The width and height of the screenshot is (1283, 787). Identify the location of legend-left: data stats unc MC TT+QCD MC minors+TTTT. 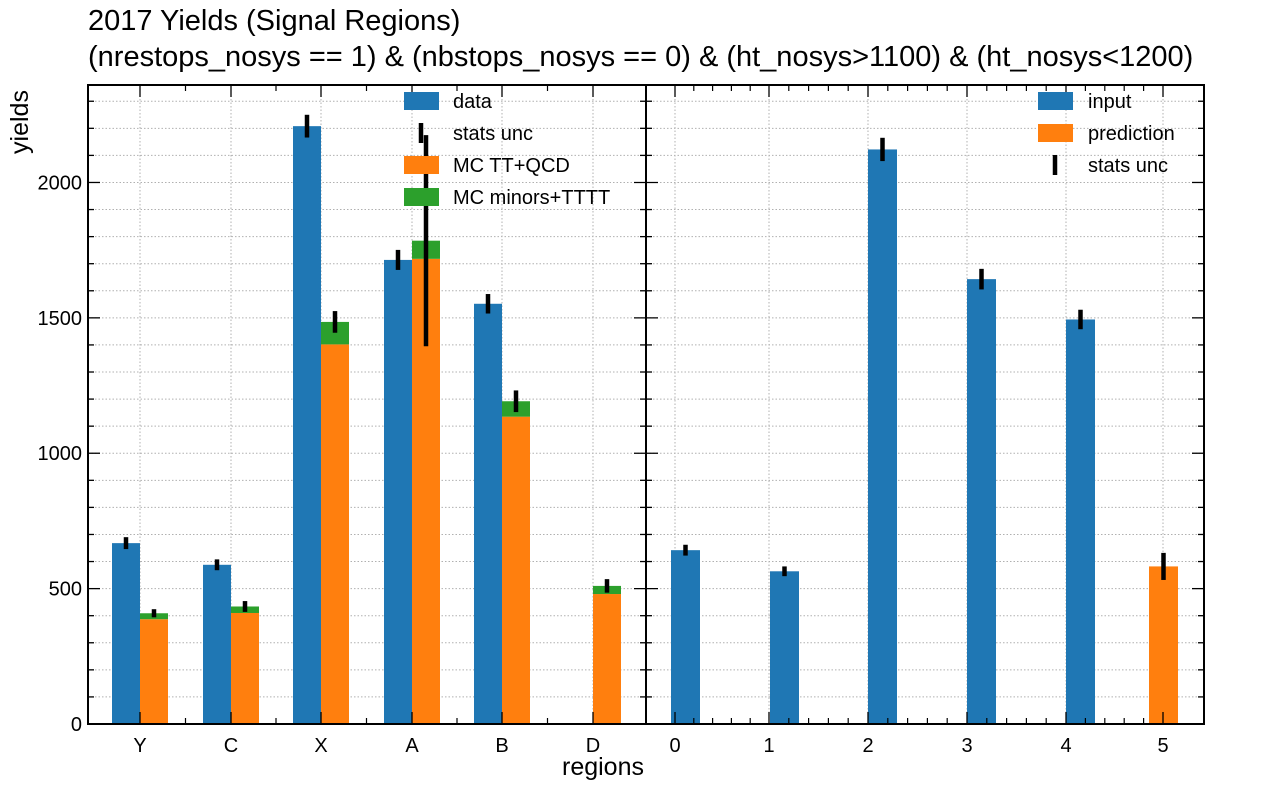
(507, 150).